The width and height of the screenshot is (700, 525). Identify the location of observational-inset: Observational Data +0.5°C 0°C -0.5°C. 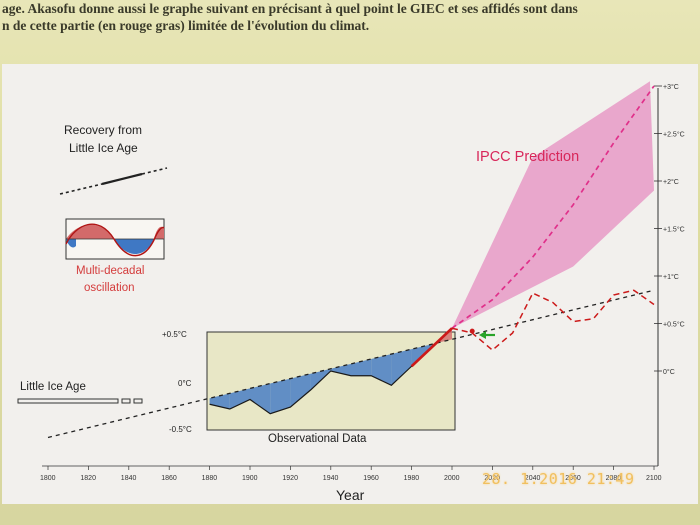
(309, 386).